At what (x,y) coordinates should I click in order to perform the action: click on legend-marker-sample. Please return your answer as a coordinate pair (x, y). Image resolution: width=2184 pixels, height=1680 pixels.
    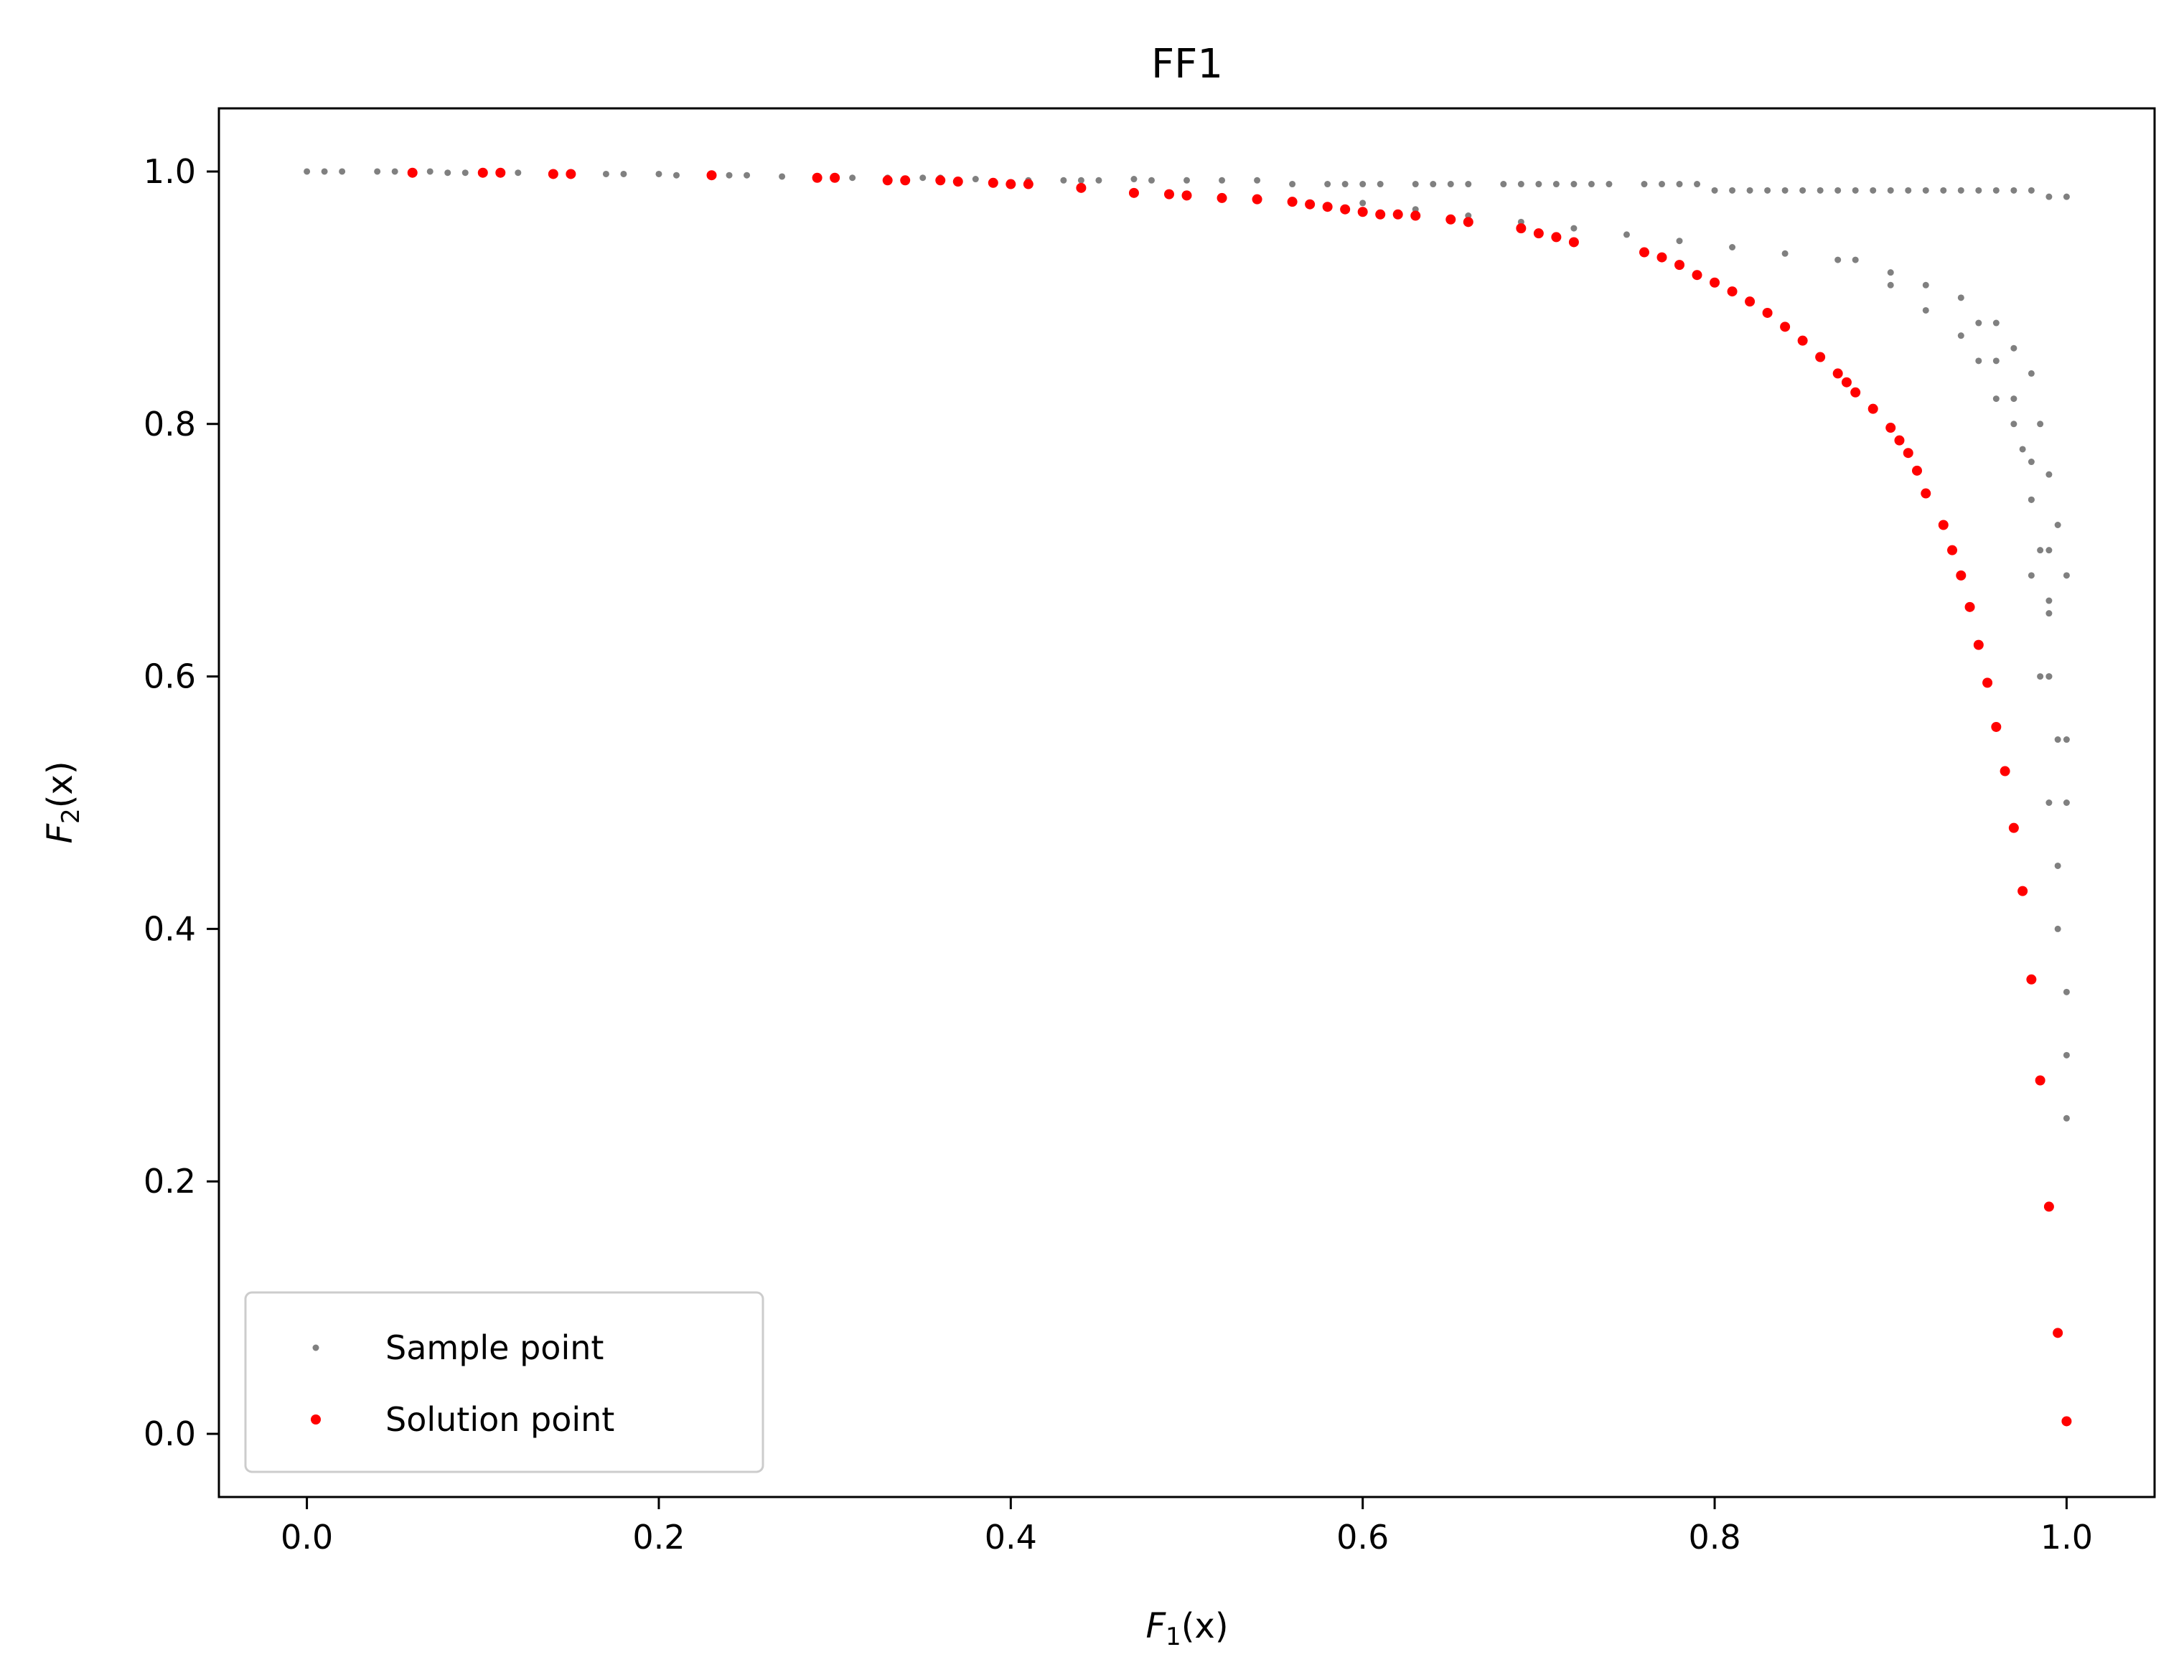
    Looking at the image, I should click on (315, 1347).